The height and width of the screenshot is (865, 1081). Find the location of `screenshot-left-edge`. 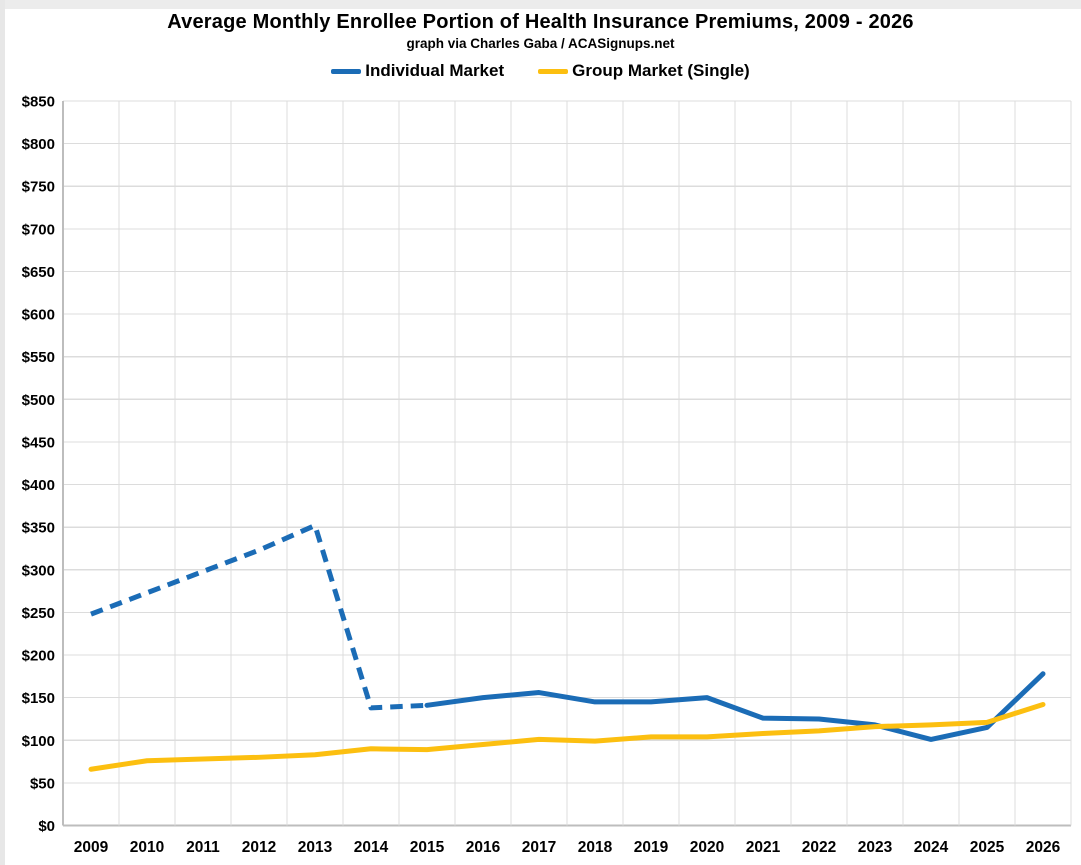

screenshot-left-edge is located at coordinates (2, 432).